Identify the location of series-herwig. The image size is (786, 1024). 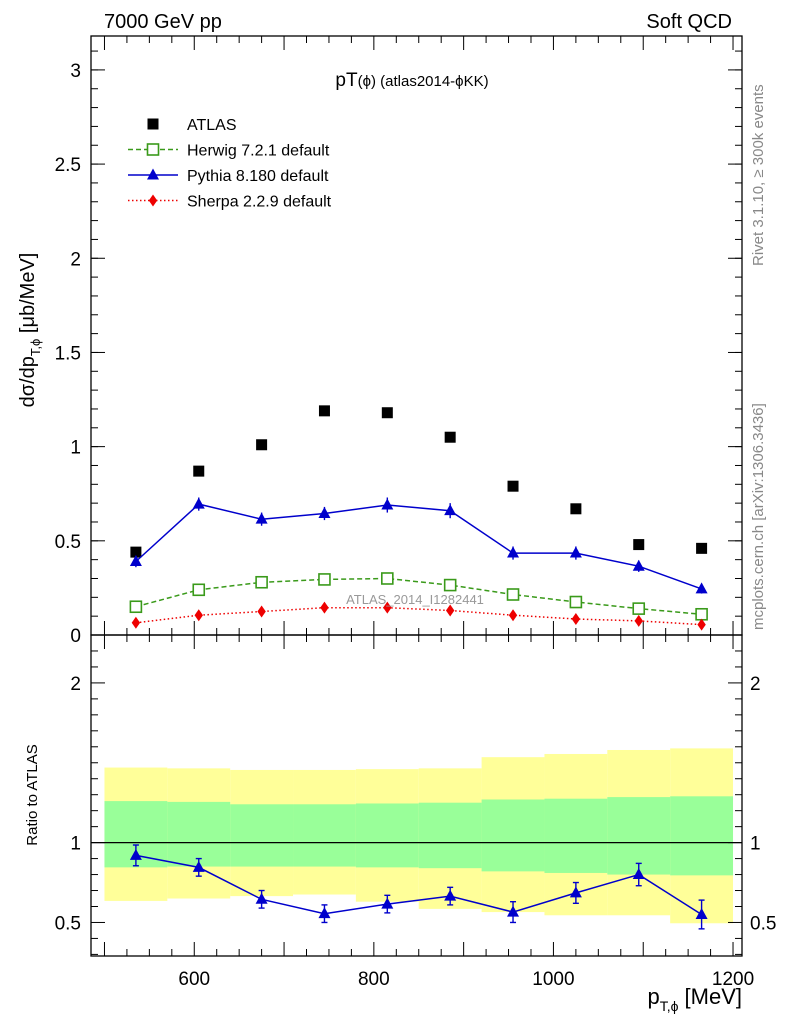
(418, 596).